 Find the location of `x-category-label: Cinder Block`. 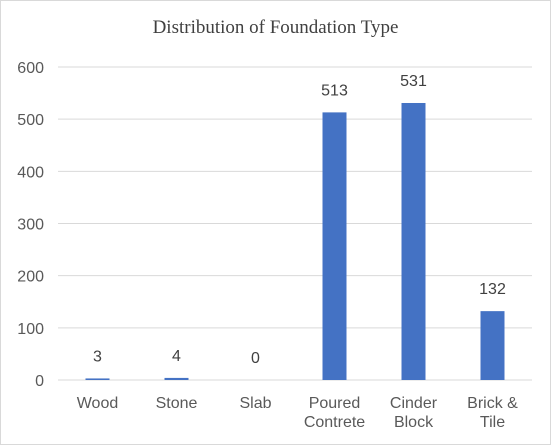

x-category-label: Cinder Block is located at coordinates (414, 413).